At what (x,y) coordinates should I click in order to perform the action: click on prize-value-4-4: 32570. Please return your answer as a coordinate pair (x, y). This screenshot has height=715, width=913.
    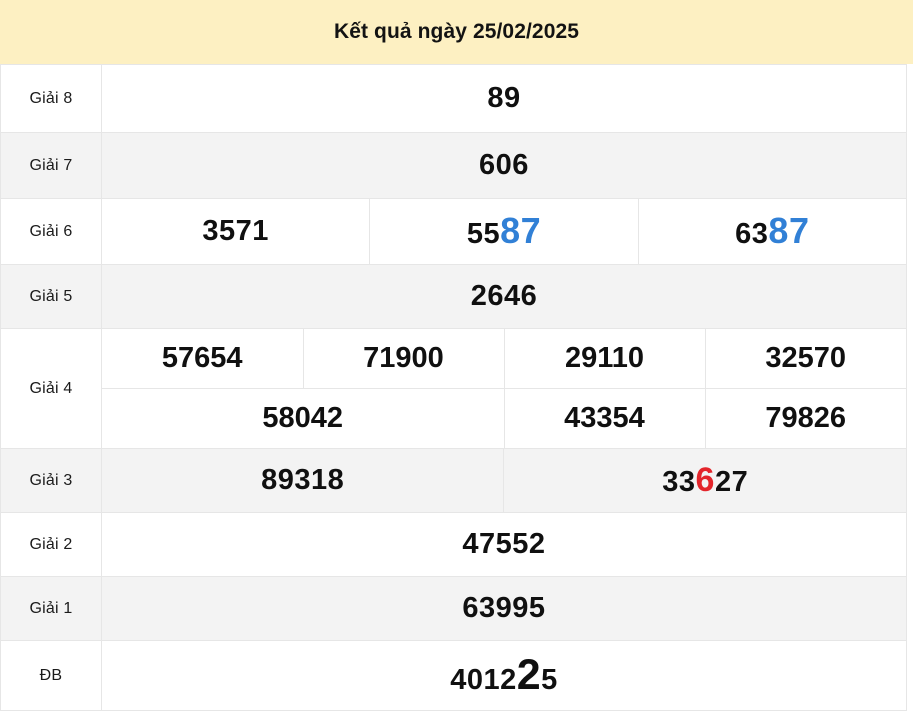
    Looking at the image, I should click on (805, 359).